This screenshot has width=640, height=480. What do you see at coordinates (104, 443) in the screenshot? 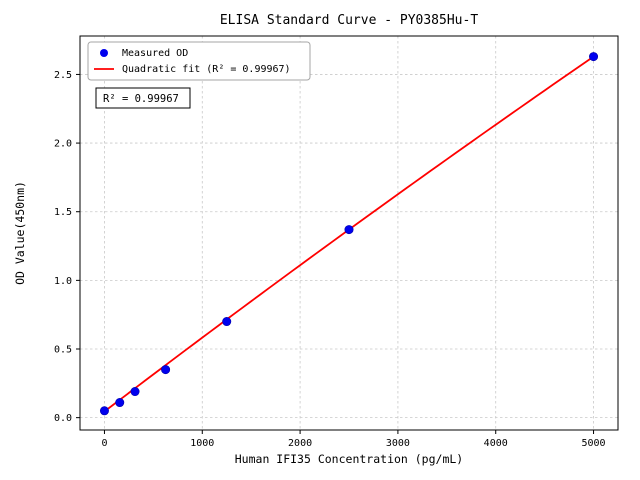
I see `x-tick-label: 0` at bounding box center [104, 443].